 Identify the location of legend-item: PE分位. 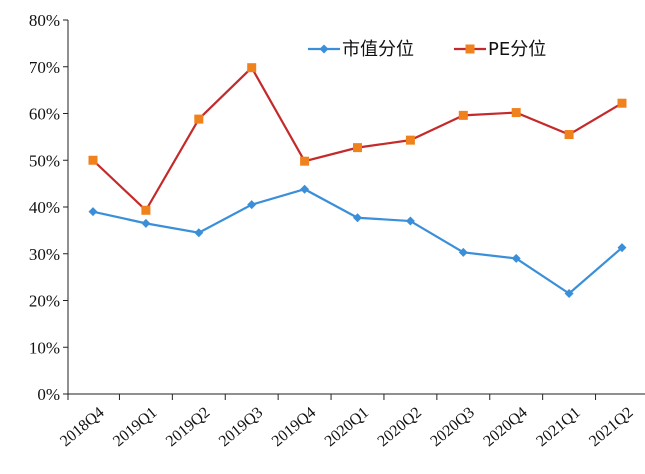
(500, 49).